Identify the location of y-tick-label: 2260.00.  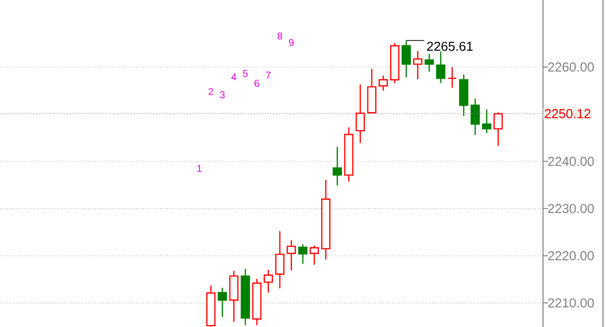
(571, 67).